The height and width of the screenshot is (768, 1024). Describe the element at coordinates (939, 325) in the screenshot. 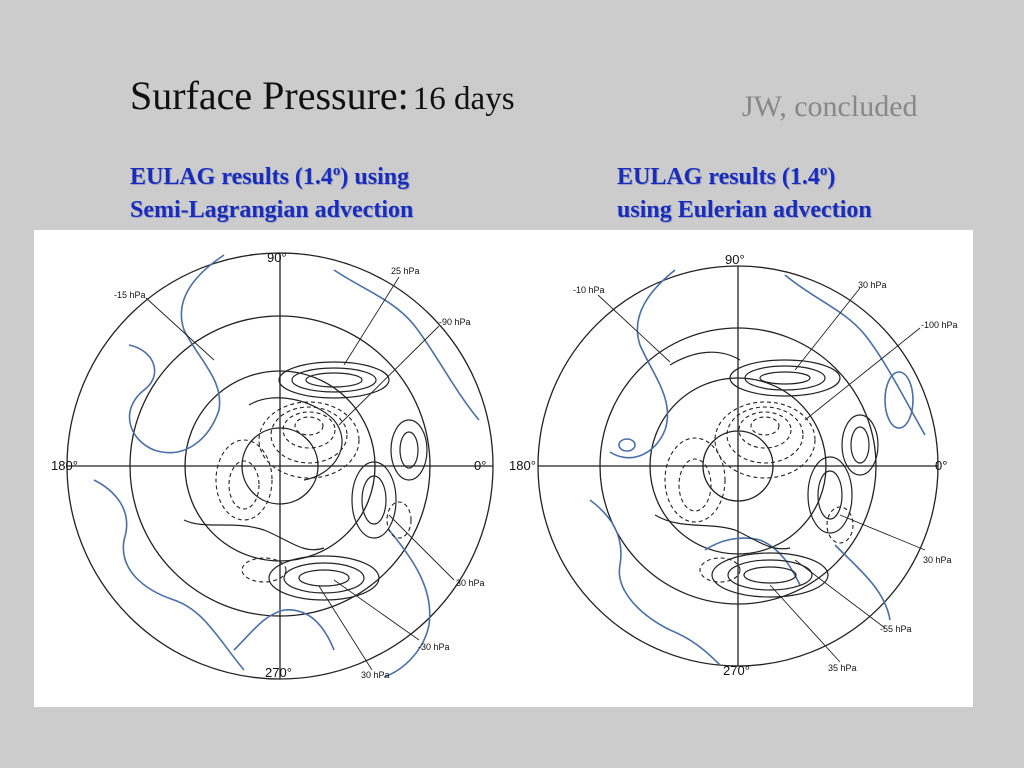

I see `hpa-label: -100 hPa` at that location.